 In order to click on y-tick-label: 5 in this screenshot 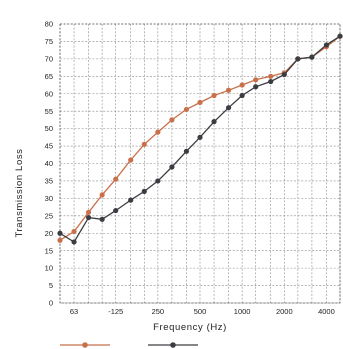, I will do `click(51, 285)`.